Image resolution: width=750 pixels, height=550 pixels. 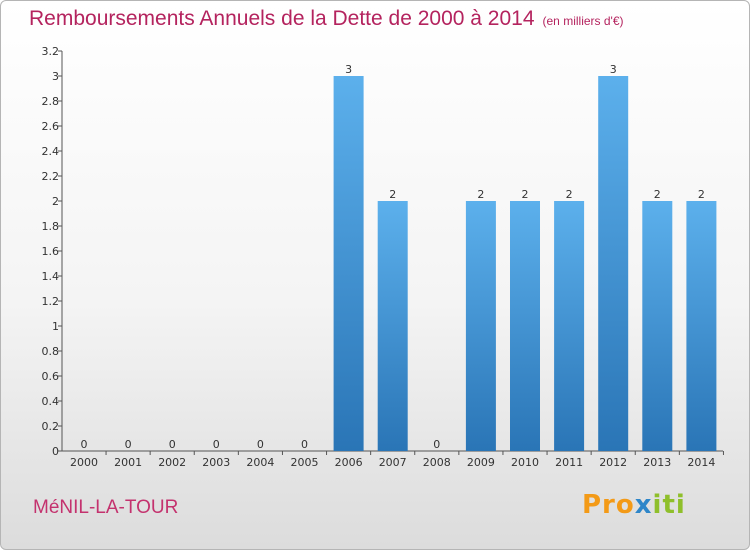 I want to click on x-tick-label: 2000, so click(x=84, y=462).